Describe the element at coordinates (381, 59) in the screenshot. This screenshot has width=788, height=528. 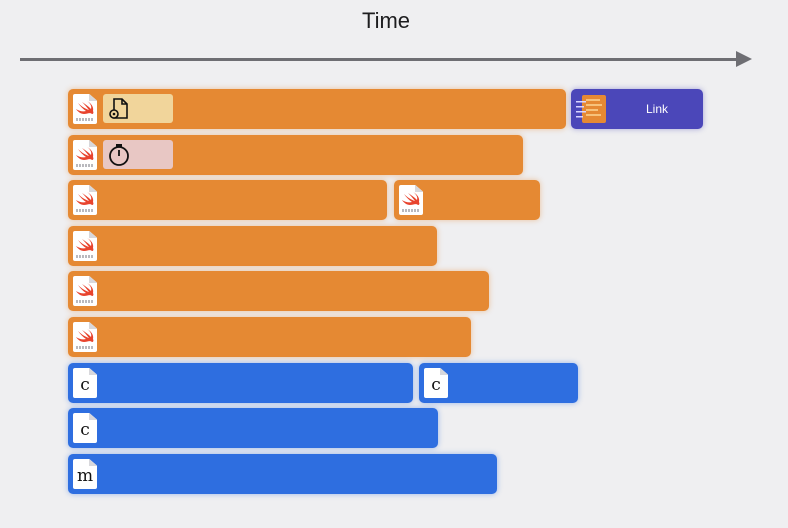
I see `time-axis-line` at that location.